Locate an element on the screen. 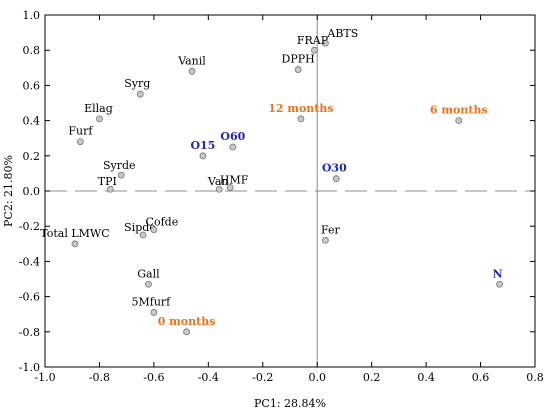 The width and height of the screenshot is (550, 415). x-tick-label: -0.8 is located at coordinates (99, 377).